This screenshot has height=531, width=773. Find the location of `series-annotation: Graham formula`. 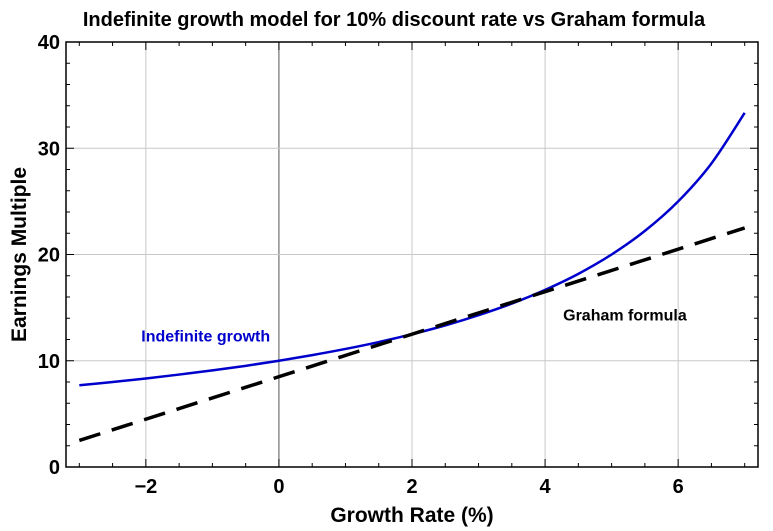

series-annotation: Graham formula is located at coordinates (625, 315).